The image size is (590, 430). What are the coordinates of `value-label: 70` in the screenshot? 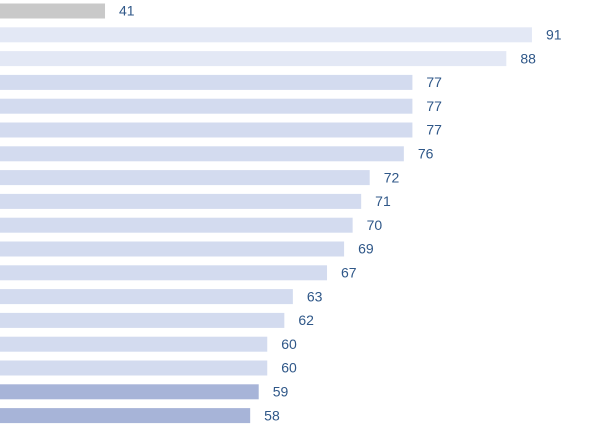 It's located at (375, 225).